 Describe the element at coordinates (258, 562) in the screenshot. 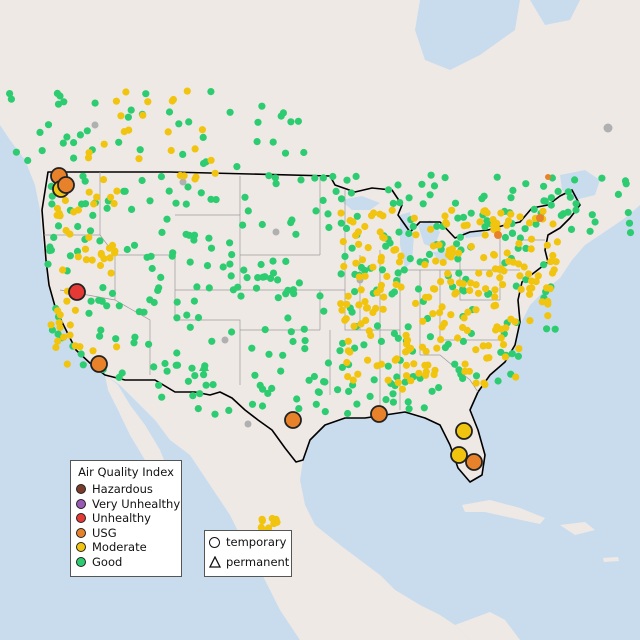

I see `permanent-label: permanent` at that location.